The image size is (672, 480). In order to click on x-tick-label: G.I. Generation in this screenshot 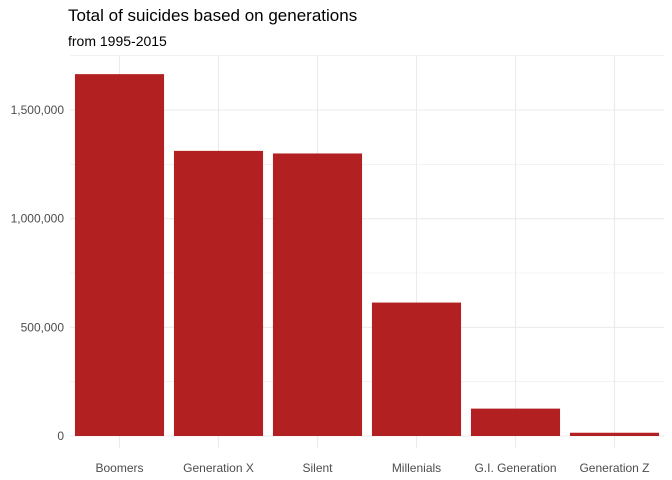, I will do `click(515, 468)`.